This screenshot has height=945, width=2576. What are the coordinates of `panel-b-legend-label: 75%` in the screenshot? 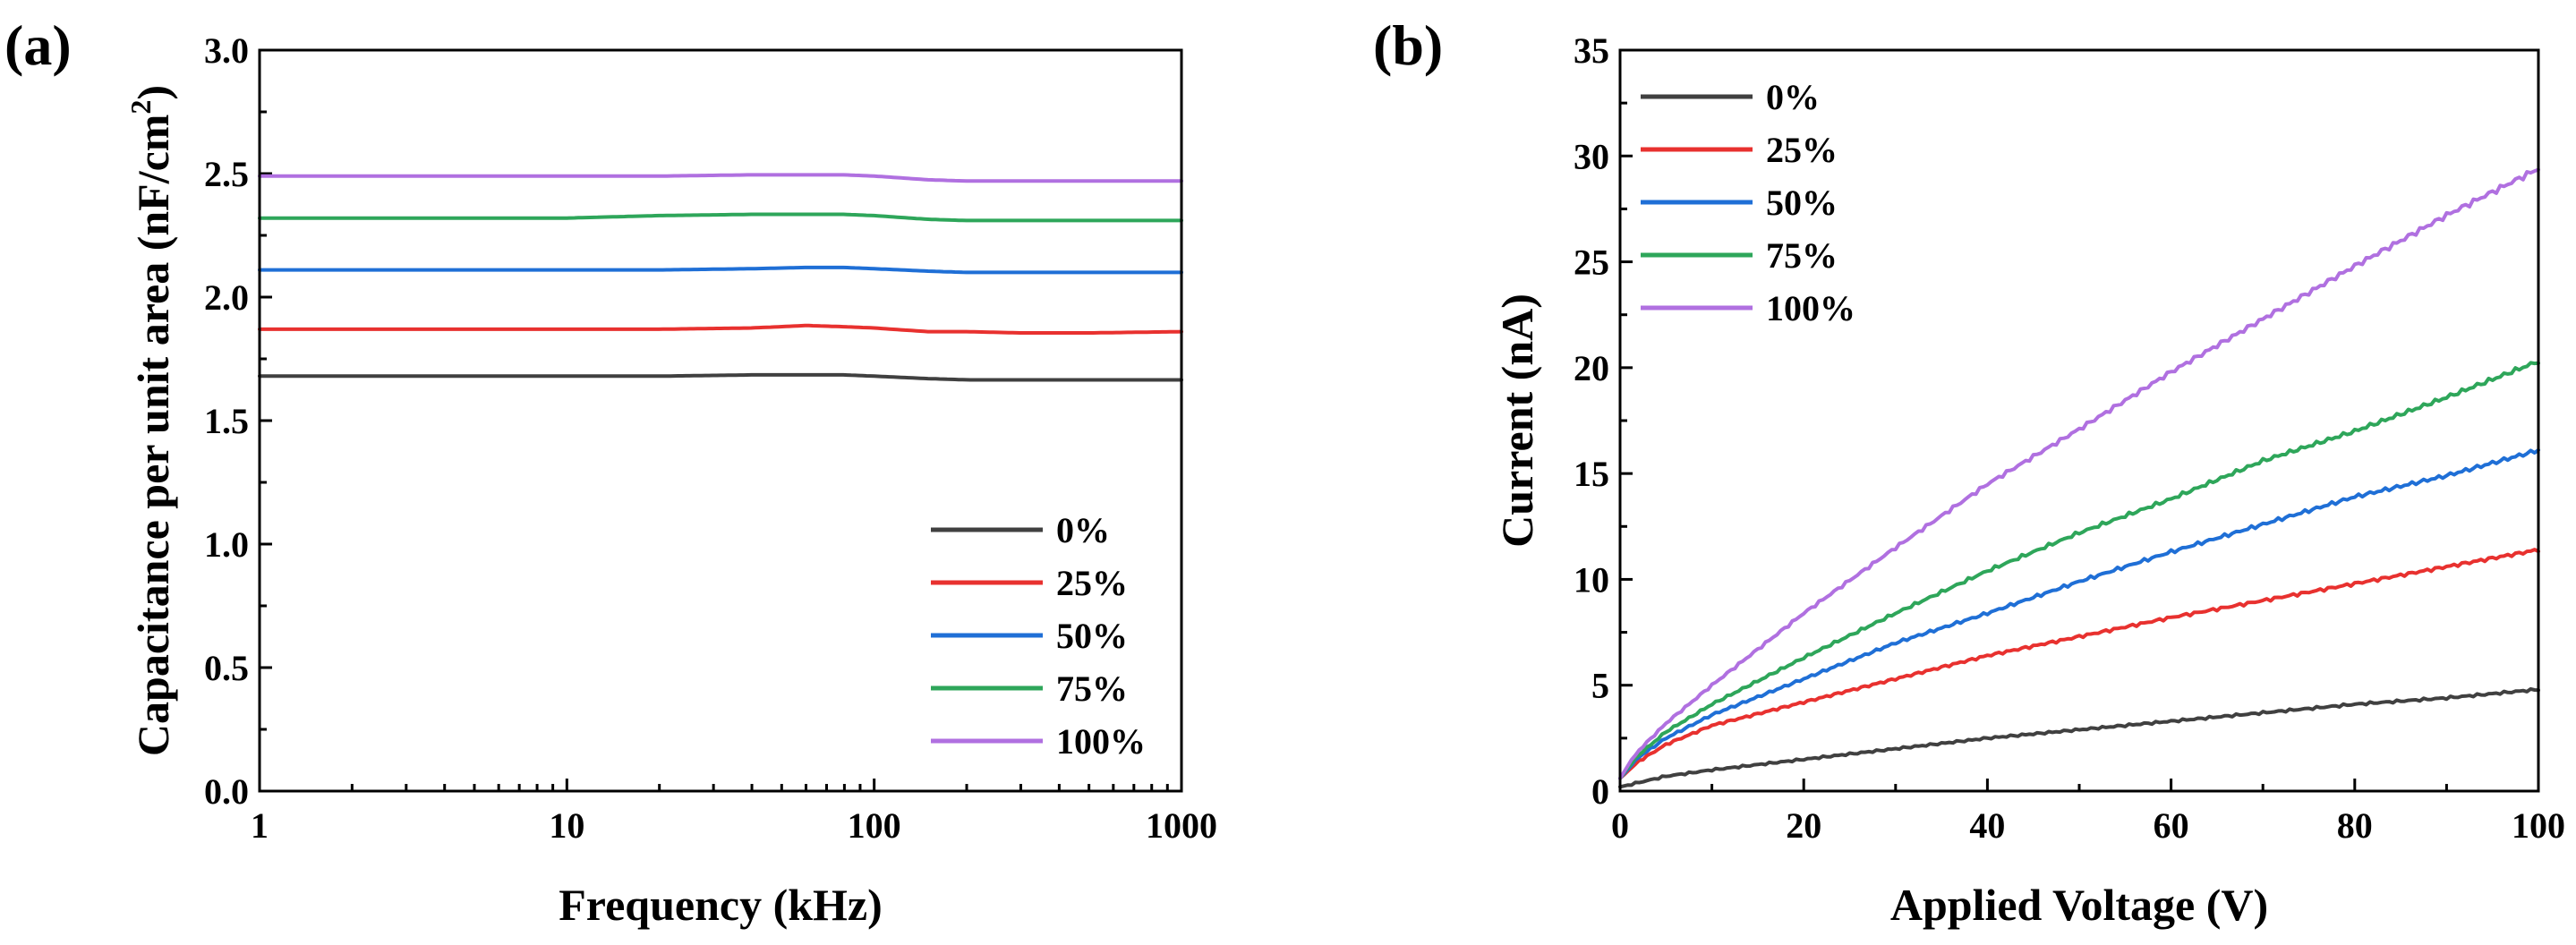 It's located at (1802, 255).